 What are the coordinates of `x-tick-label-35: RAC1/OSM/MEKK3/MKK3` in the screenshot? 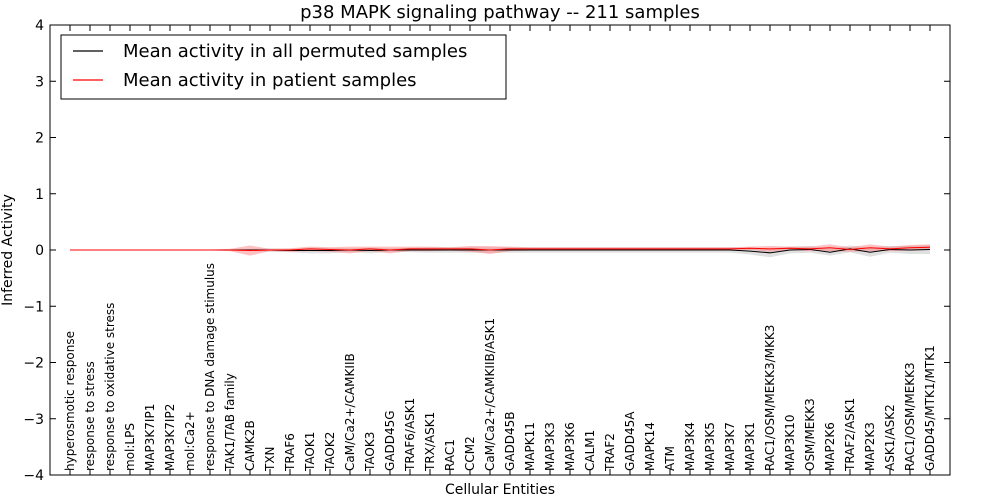 It's located at (770, 398).